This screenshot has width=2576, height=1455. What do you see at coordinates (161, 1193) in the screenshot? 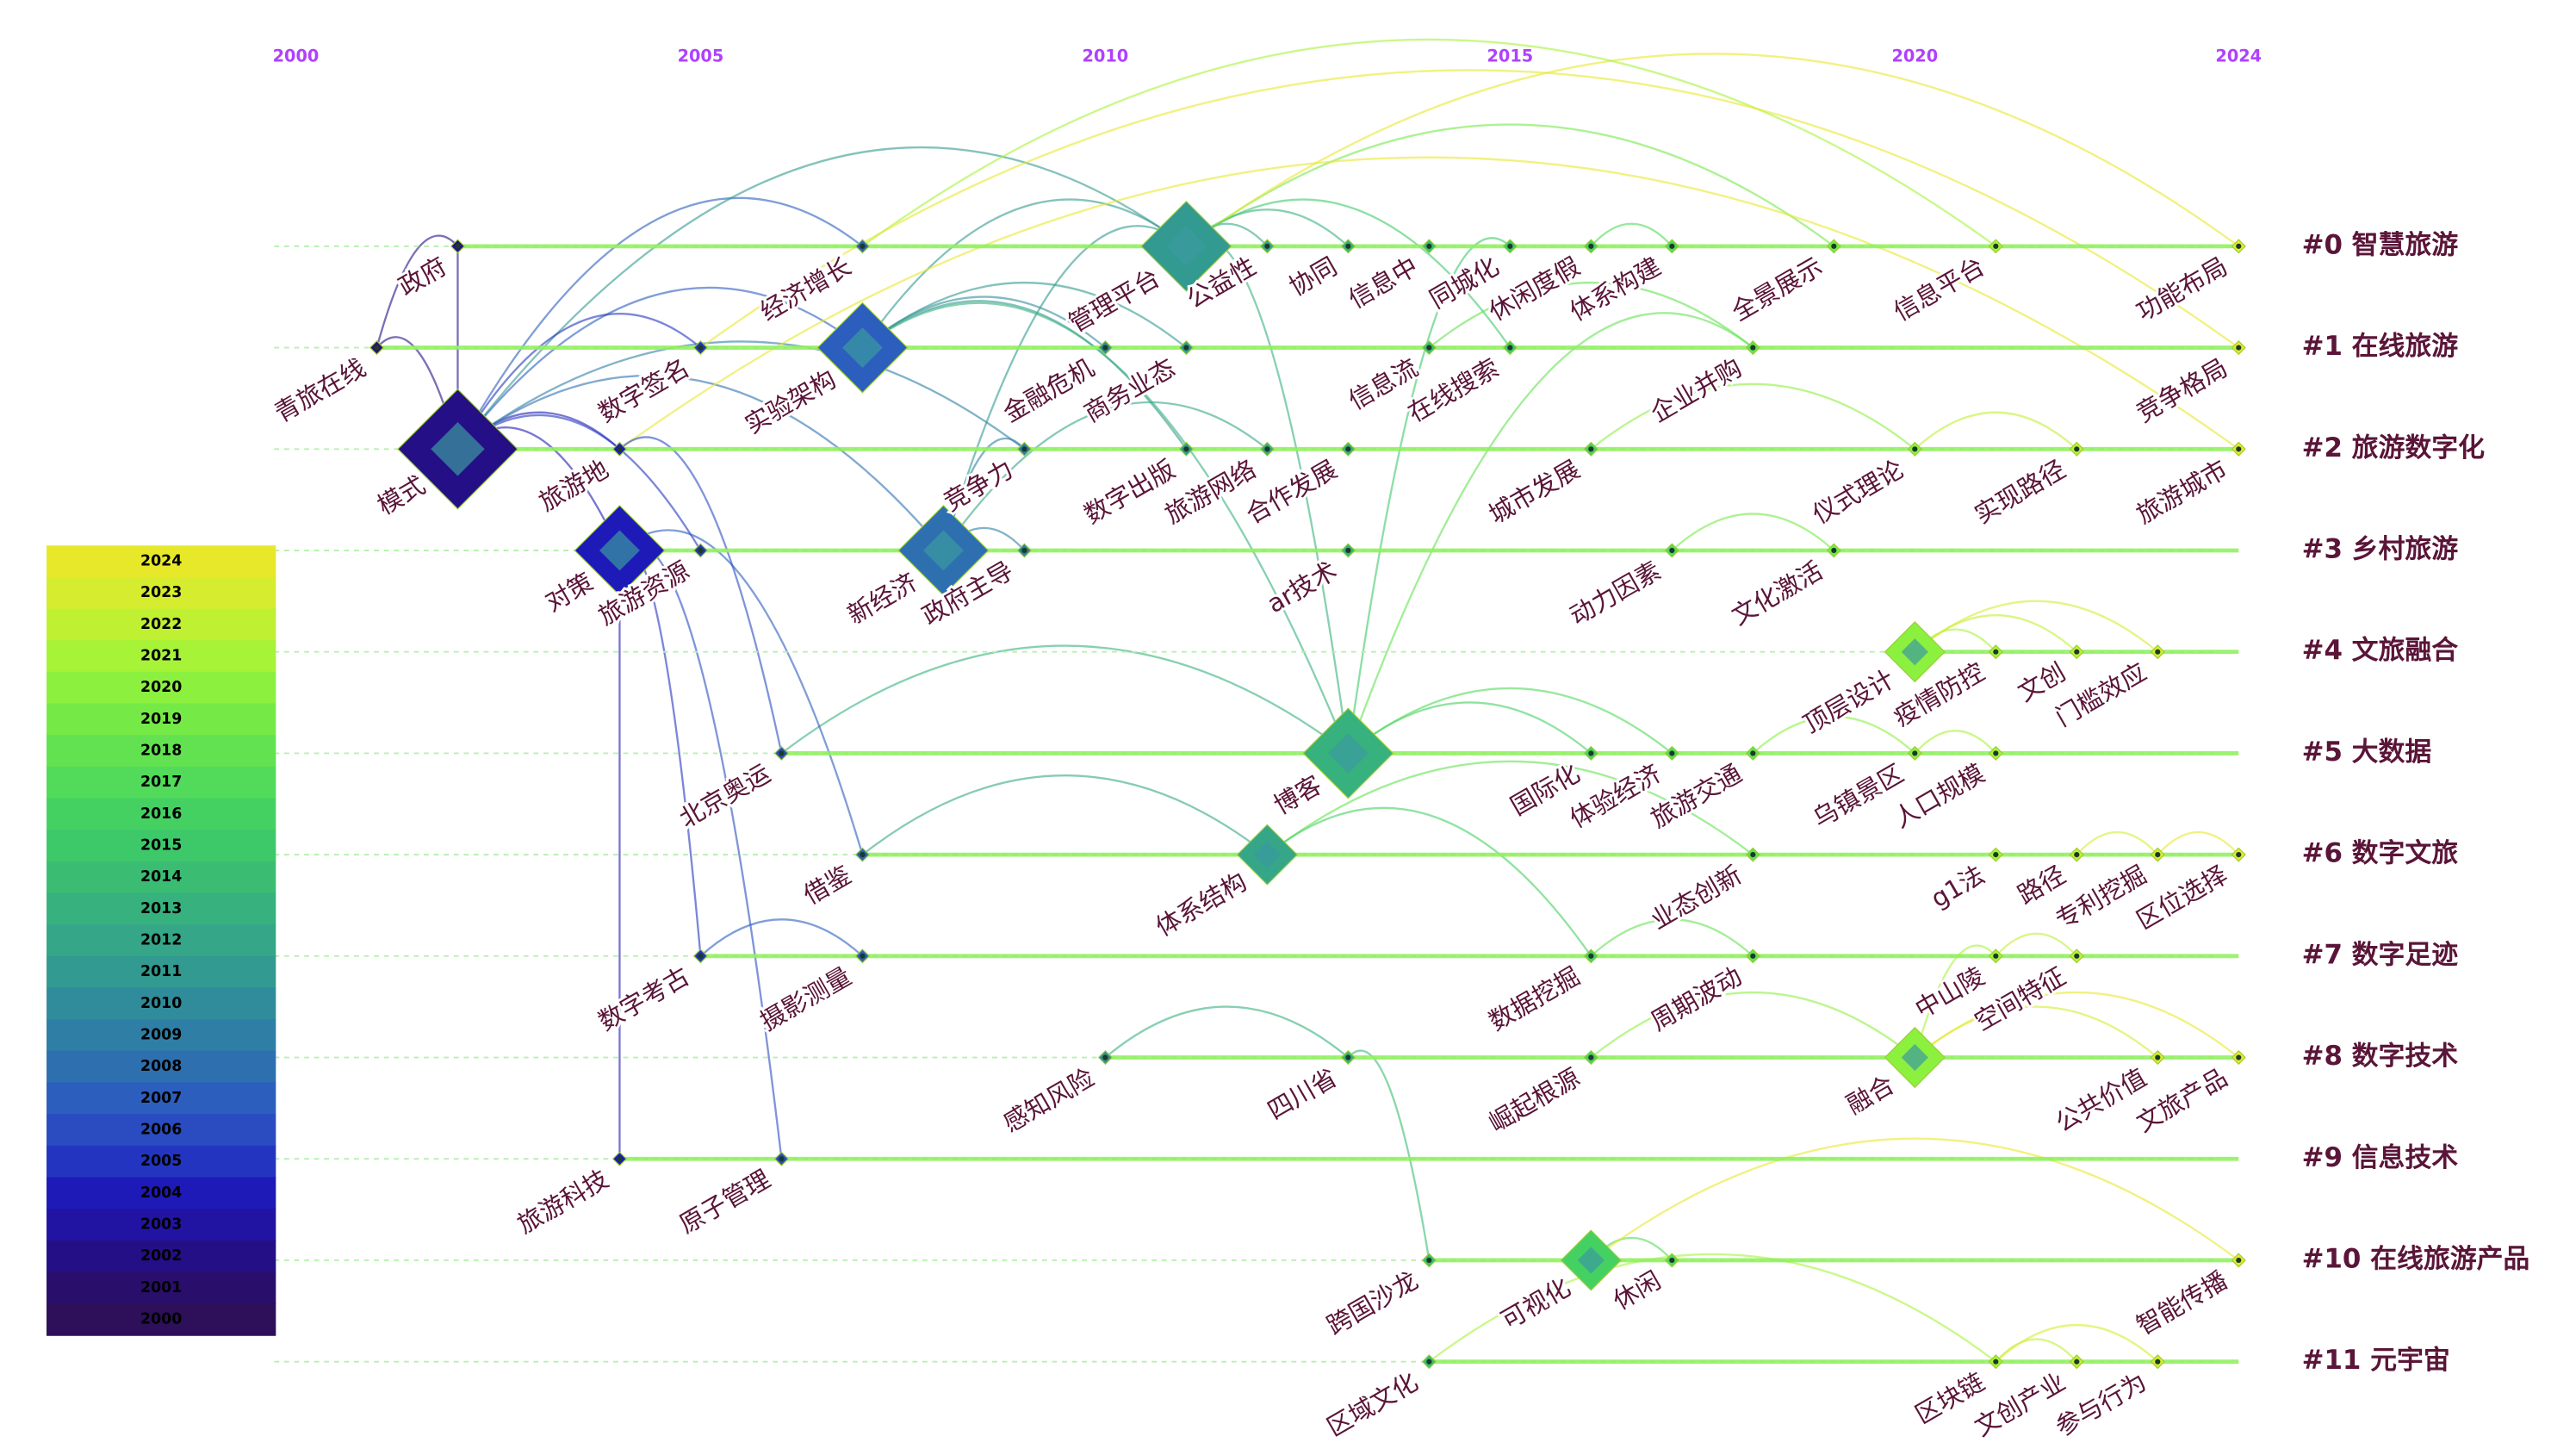
I see `colorbar-label: 2004` at bounding box center [161, 1193].